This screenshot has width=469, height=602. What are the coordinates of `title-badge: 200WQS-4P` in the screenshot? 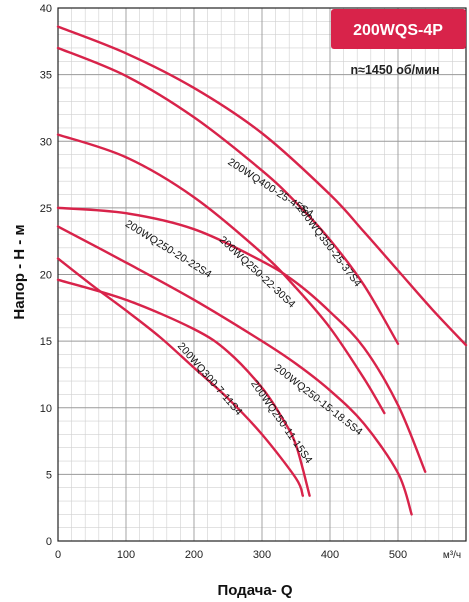 It's located at (398, 29).